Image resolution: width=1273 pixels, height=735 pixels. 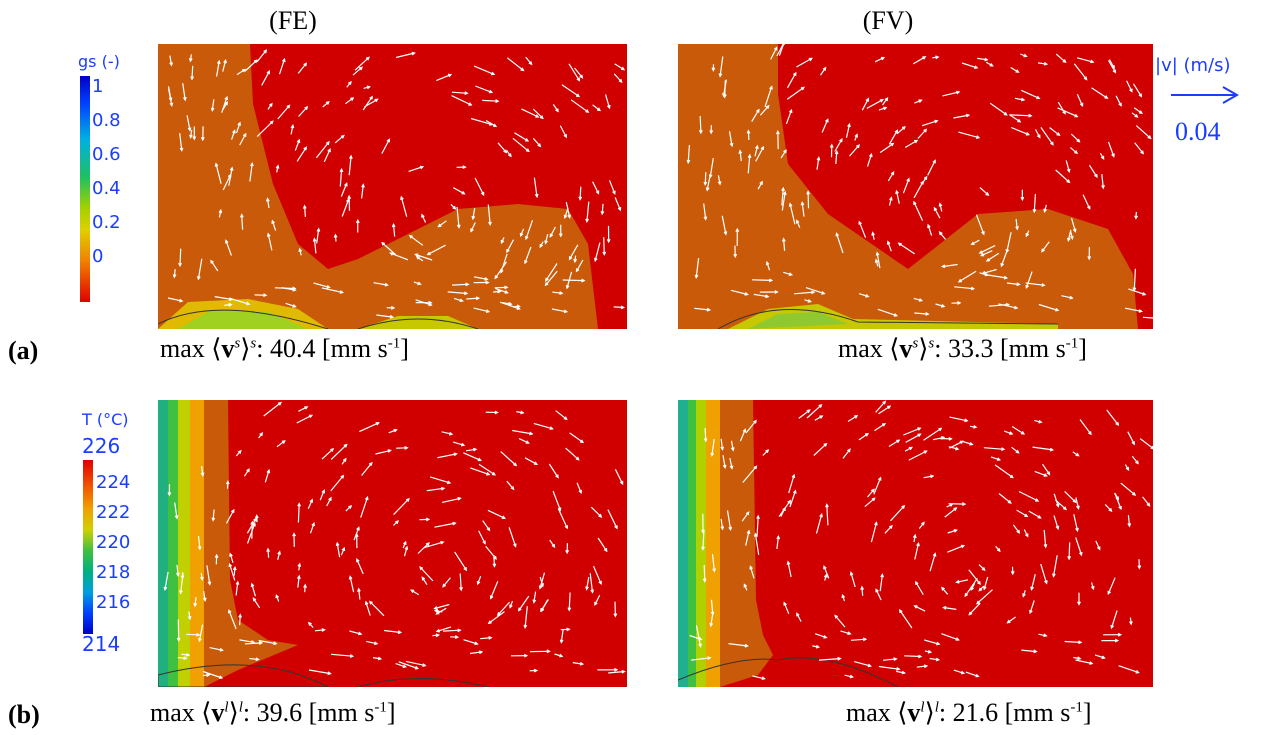 I want to click on colorbar-temperature-bottom-label: 214, so click(x=101, y=644).